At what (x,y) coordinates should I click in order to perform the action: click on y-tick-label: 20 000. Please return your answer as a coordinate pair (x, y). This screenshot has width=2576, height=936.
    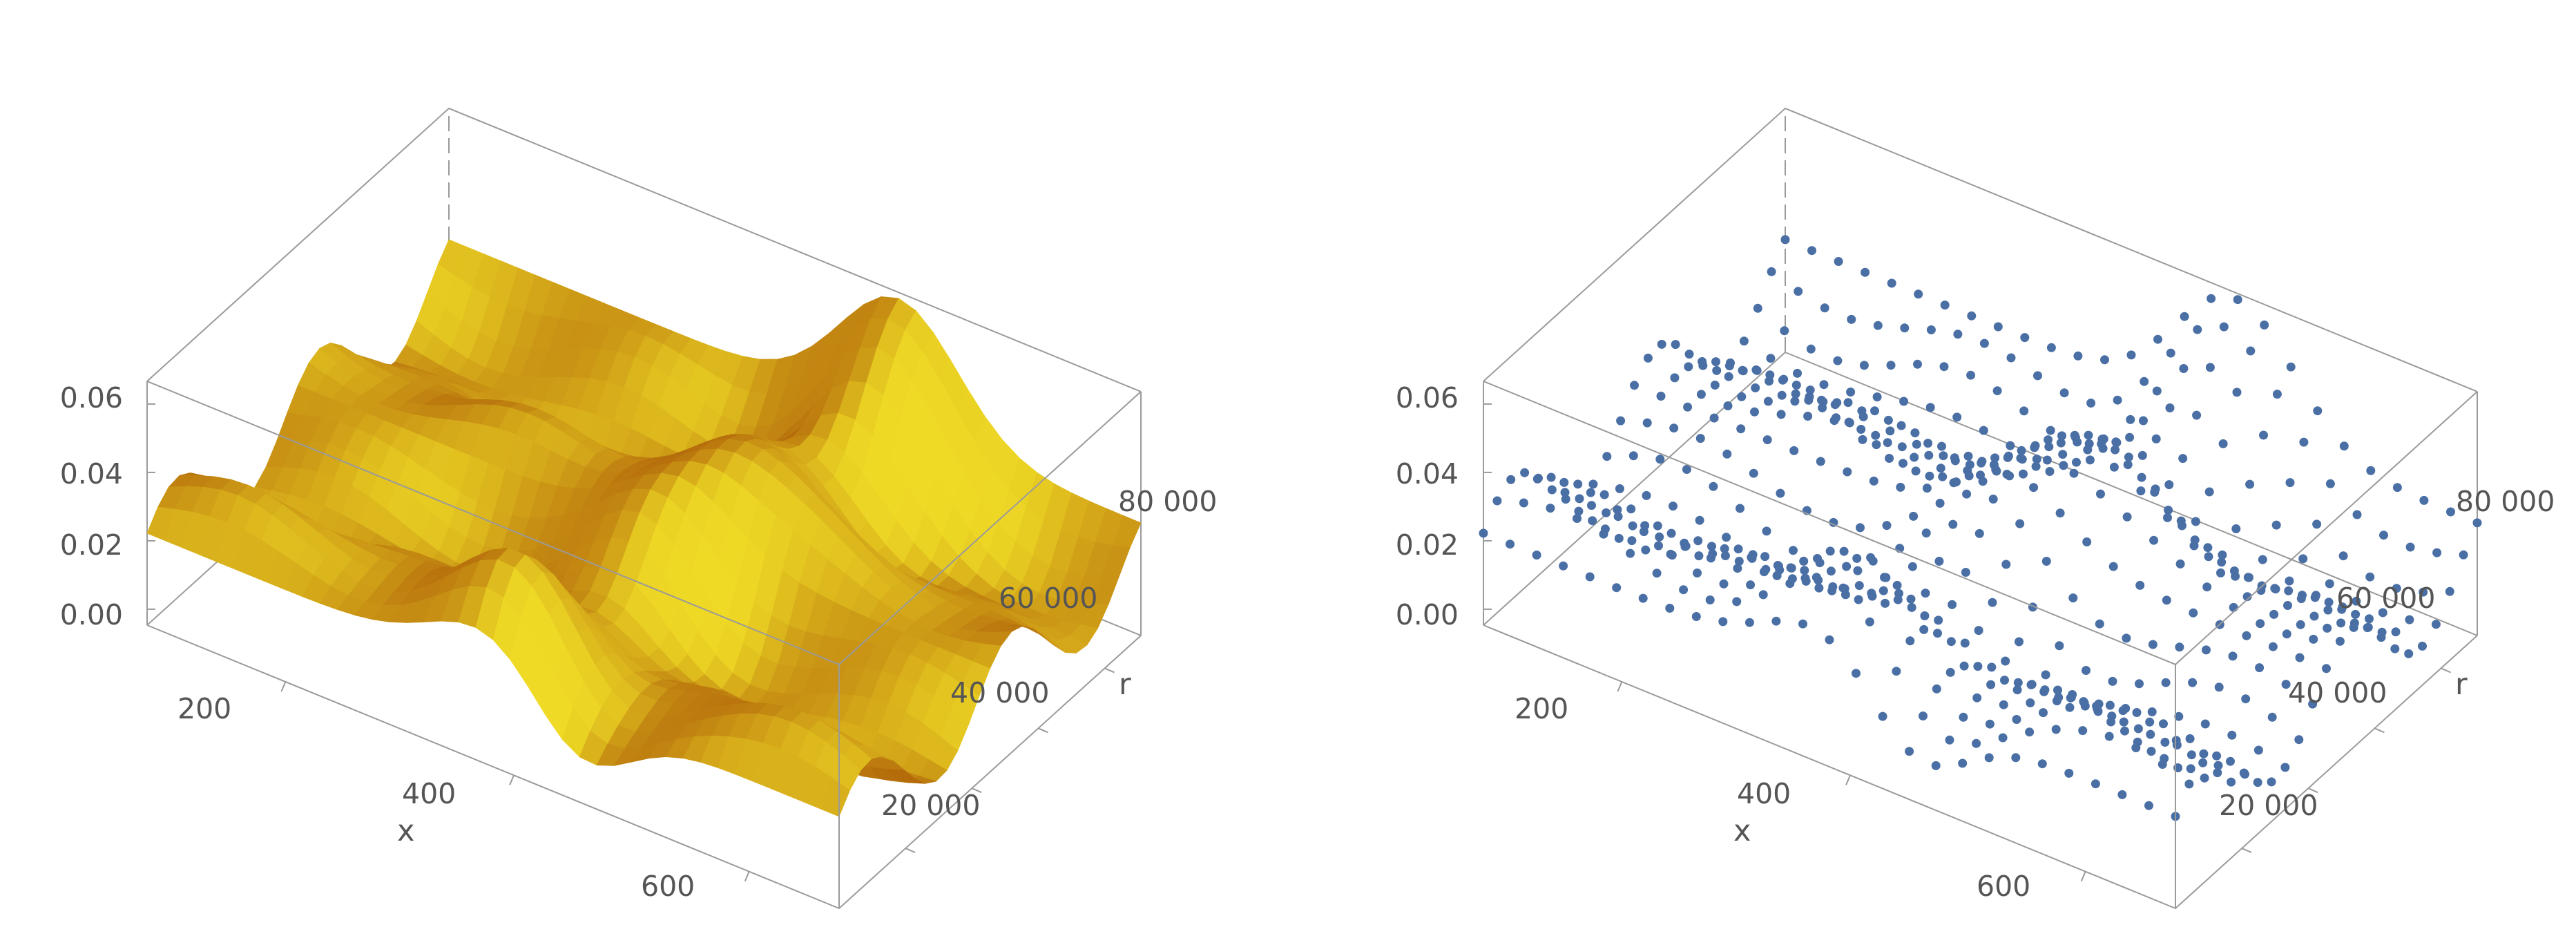
    Looking at the image, I should click on (930, 805).